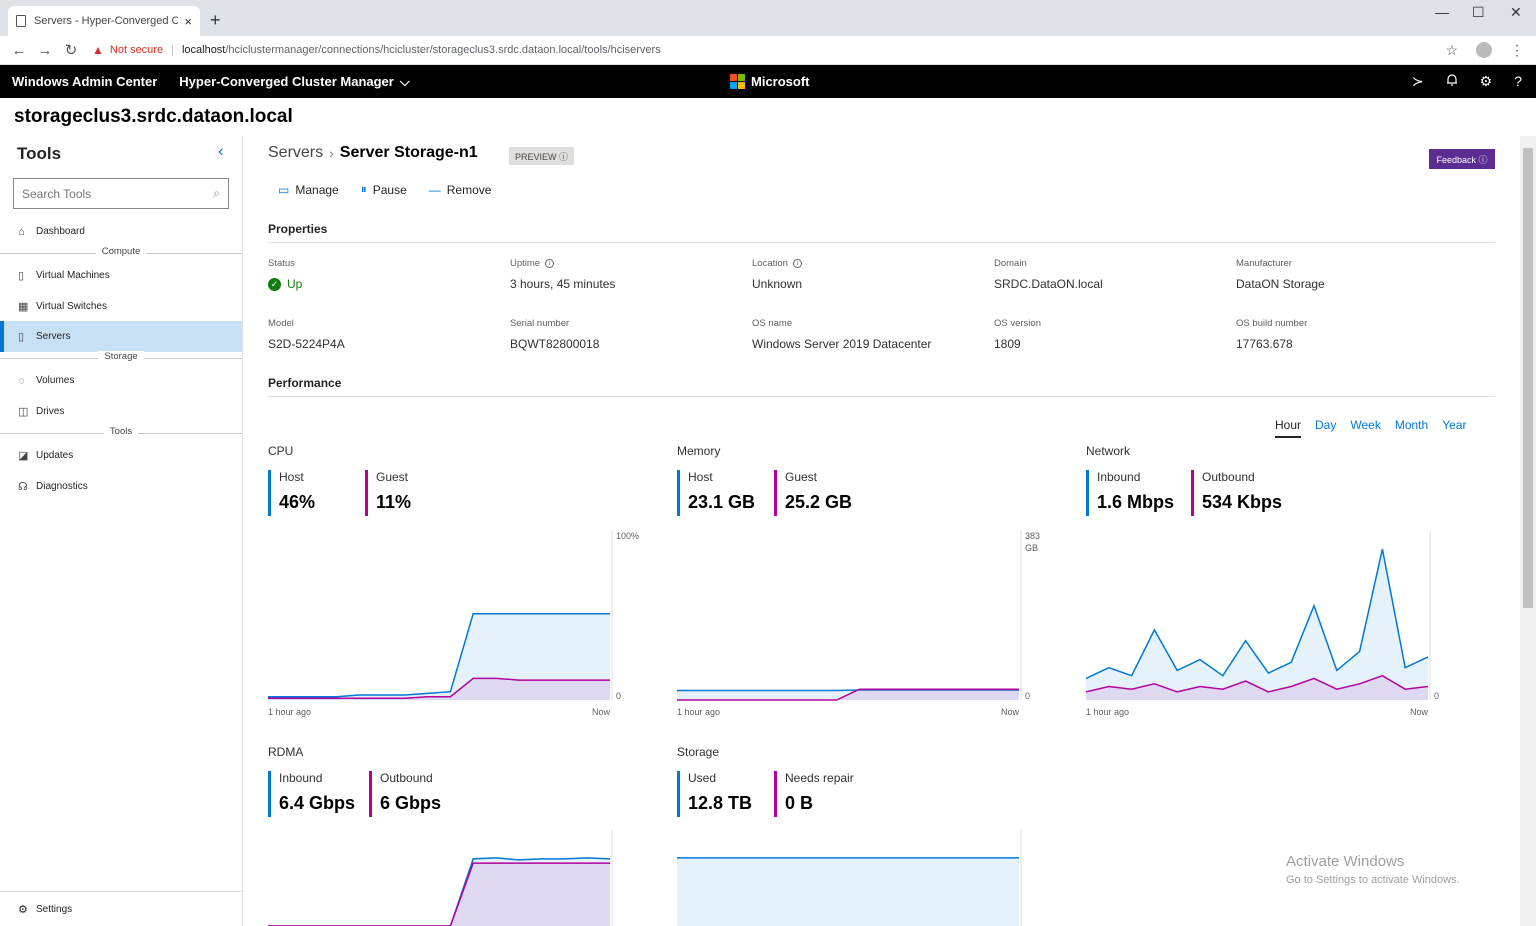 This screenshot has width=1536, height=926. I want to click on sidebar-item-drives: ◫ Drives, so click(121, 411).